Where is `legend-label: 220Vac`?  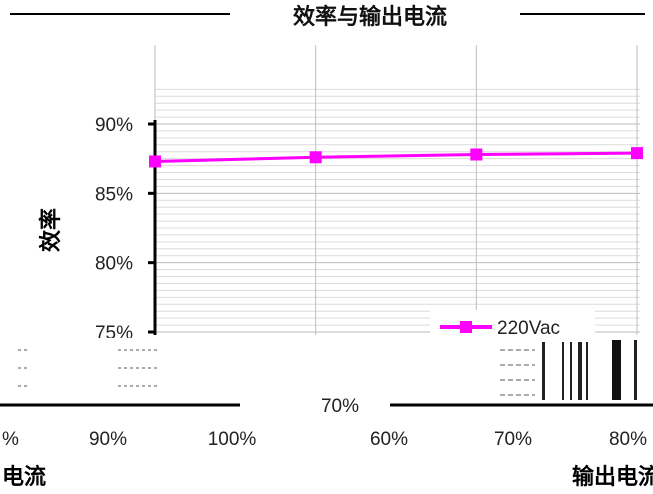
legend-label: 220Vac is located at coordinates (528, 328).